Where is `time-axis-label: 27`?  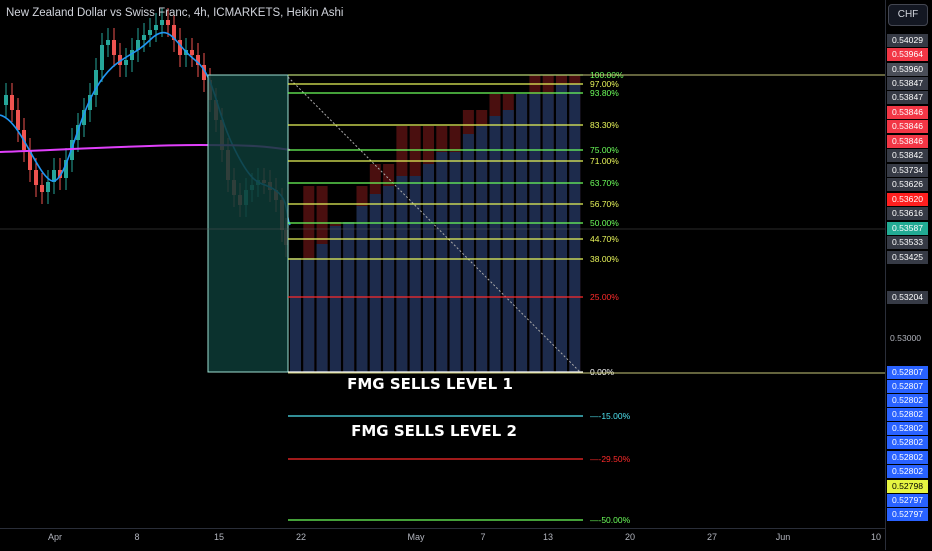
time-axis-label: 27 is located at coordinates (712, 537).